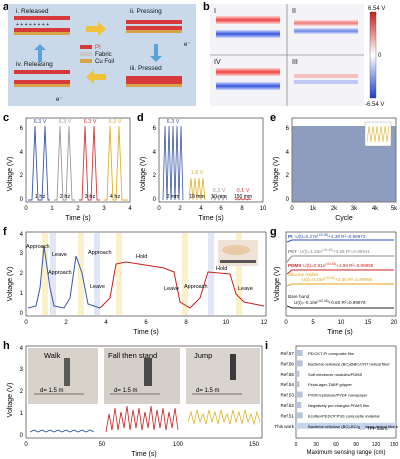 The width and height of the screenshot is (400, 459). I want to click on f-annot-approach-1: Approach, so click(38, 247).